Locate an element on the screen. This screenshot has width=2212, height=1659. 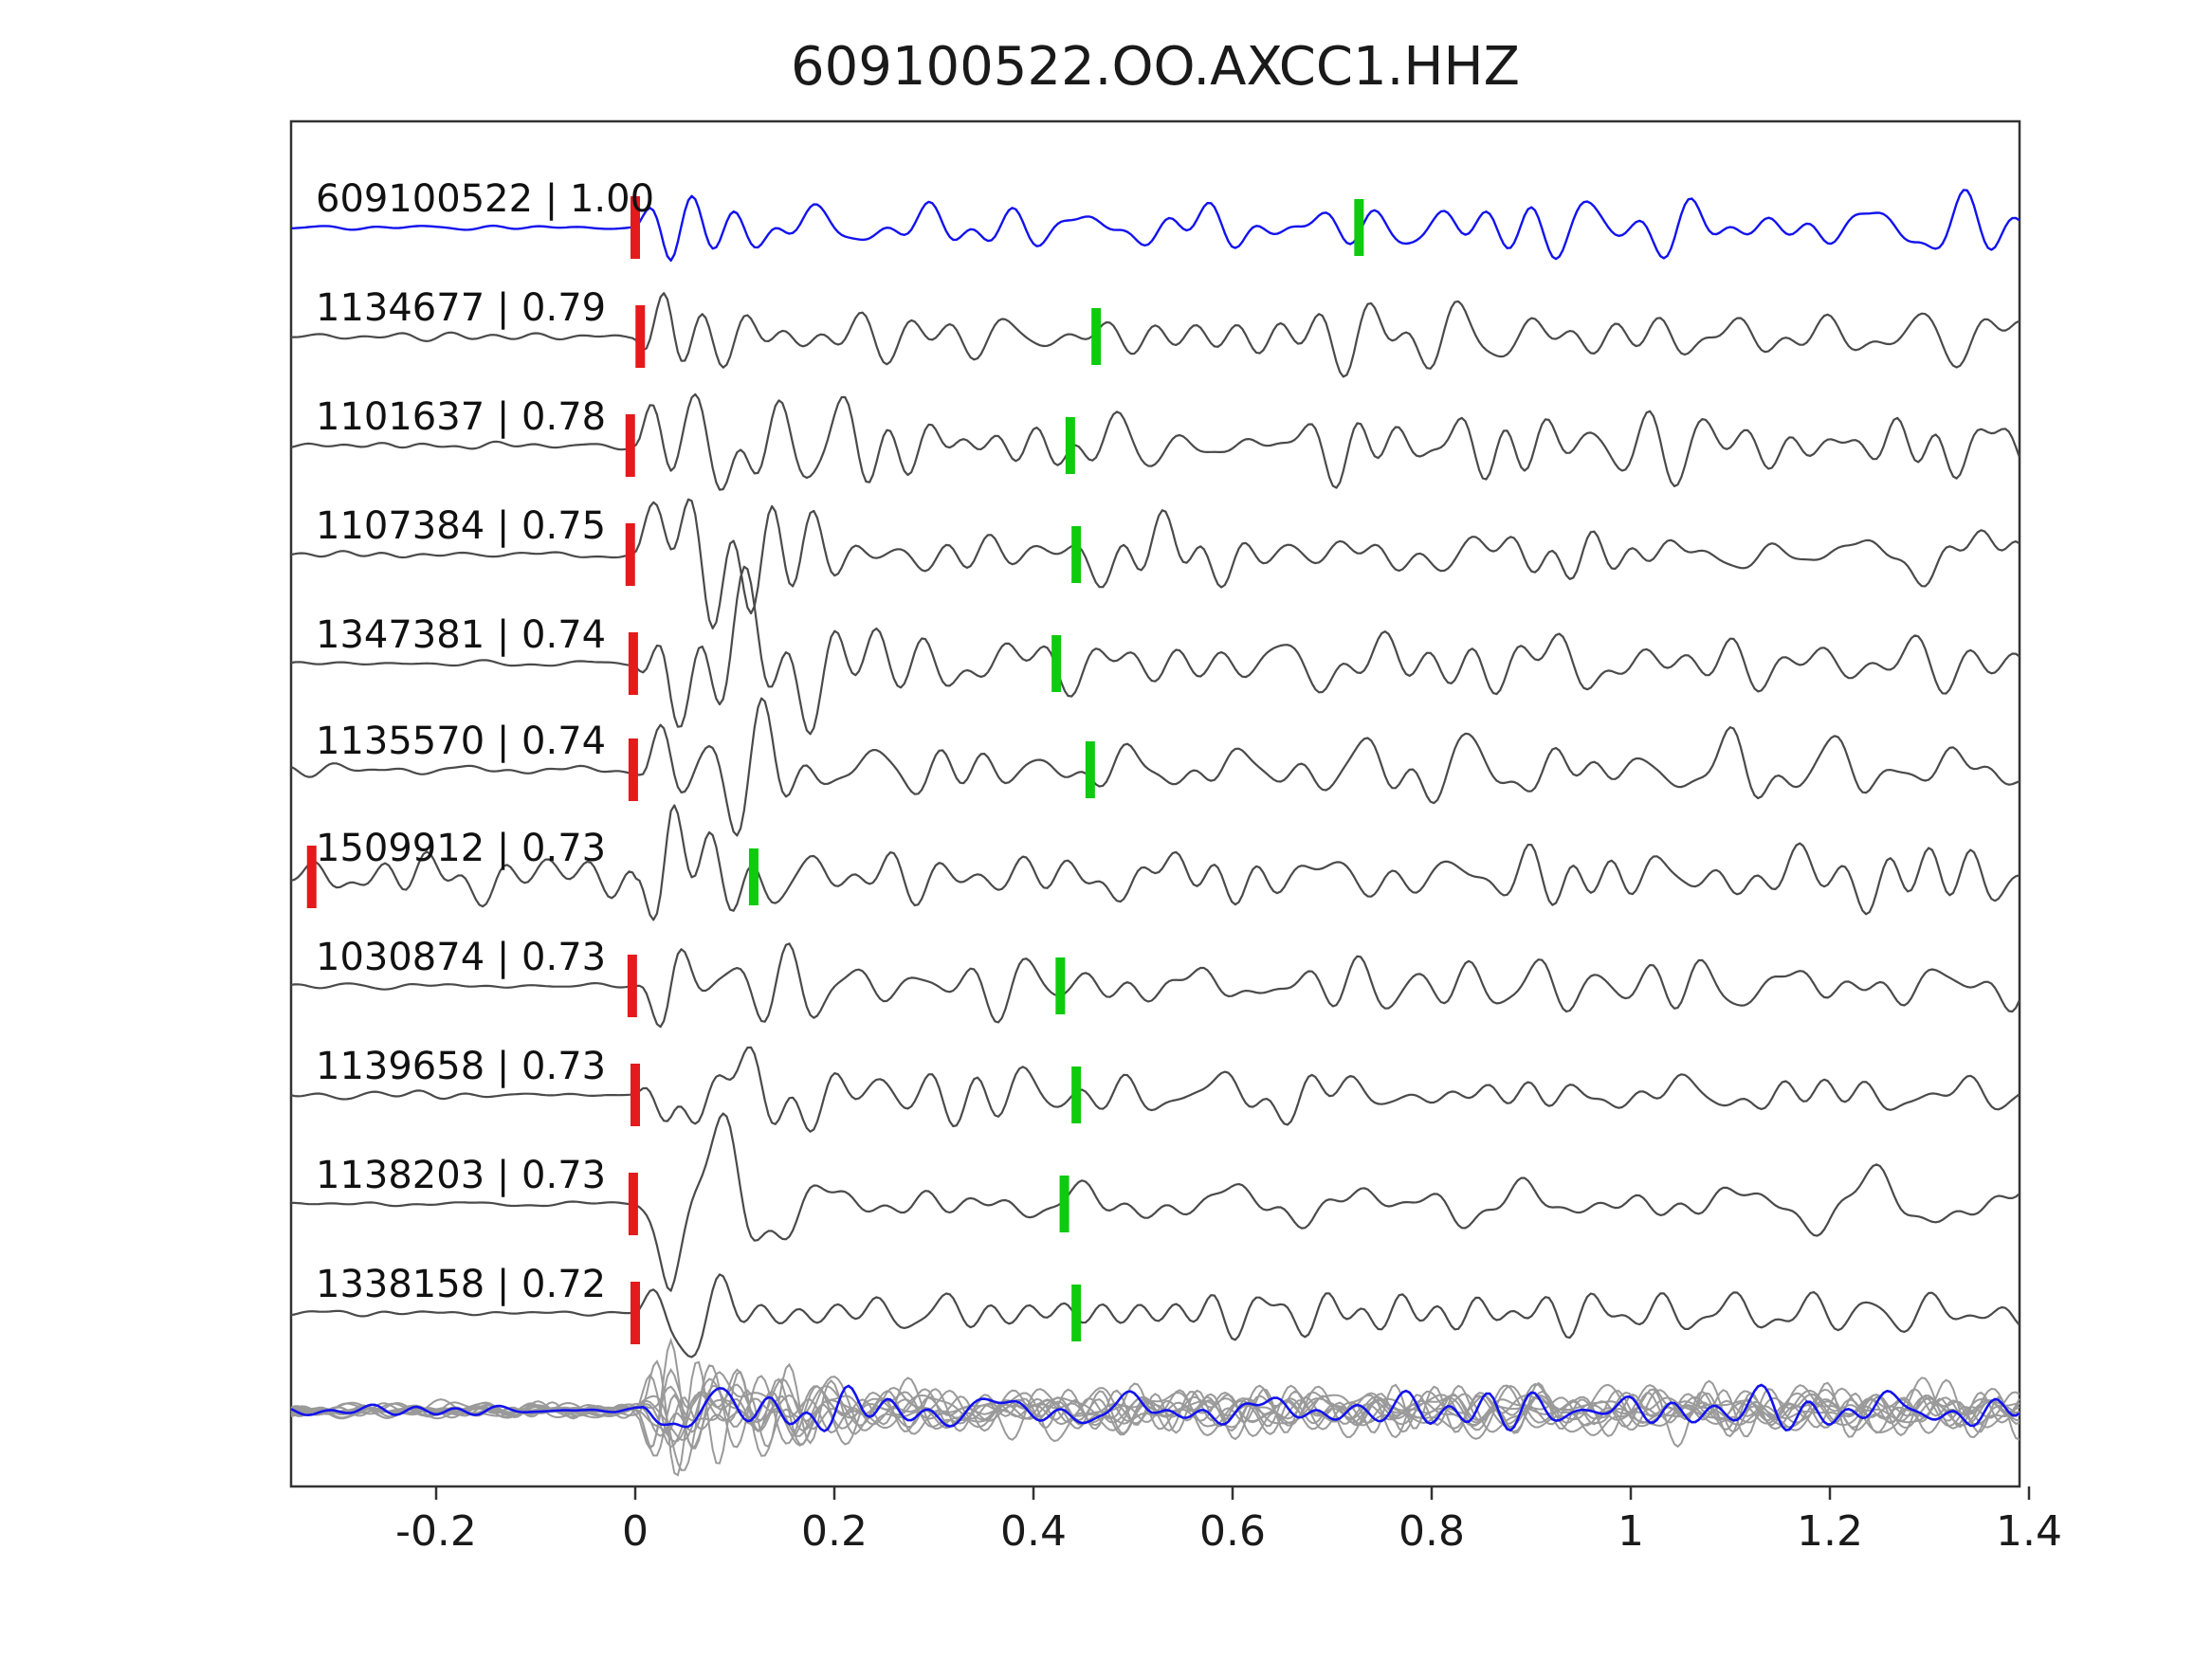
x-tick-label: 1 is located at coordinates (1631, 1531).